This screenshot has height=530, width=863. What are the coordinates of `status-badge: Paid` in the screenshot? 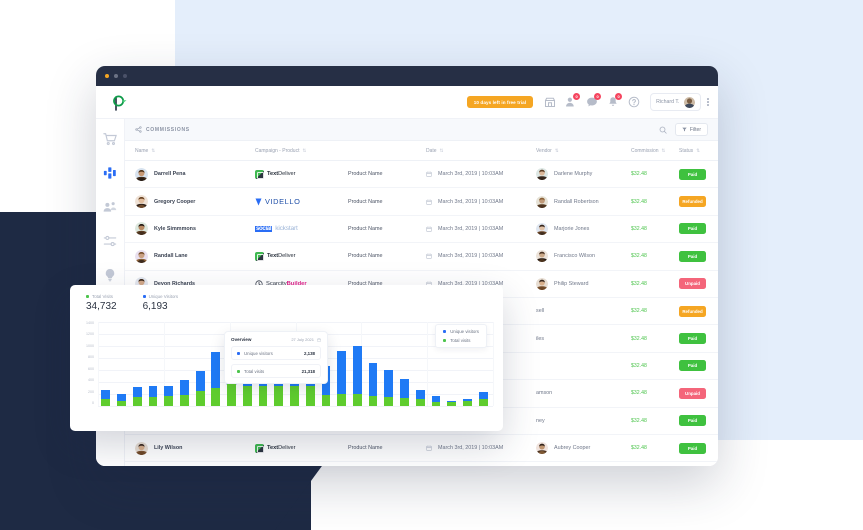 It's located at (692, 448).